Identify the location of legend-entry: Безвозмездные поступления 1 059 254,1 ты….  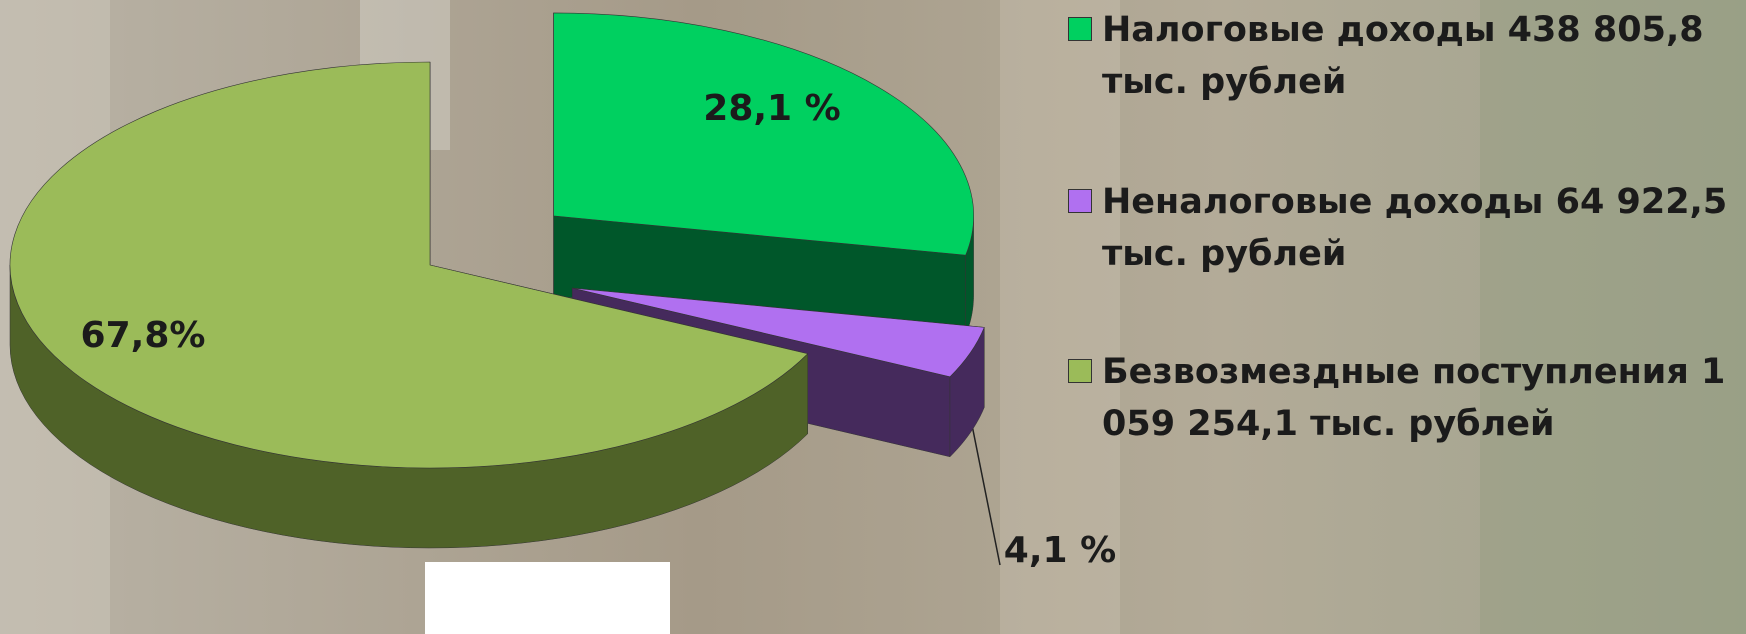
(1405, 398).